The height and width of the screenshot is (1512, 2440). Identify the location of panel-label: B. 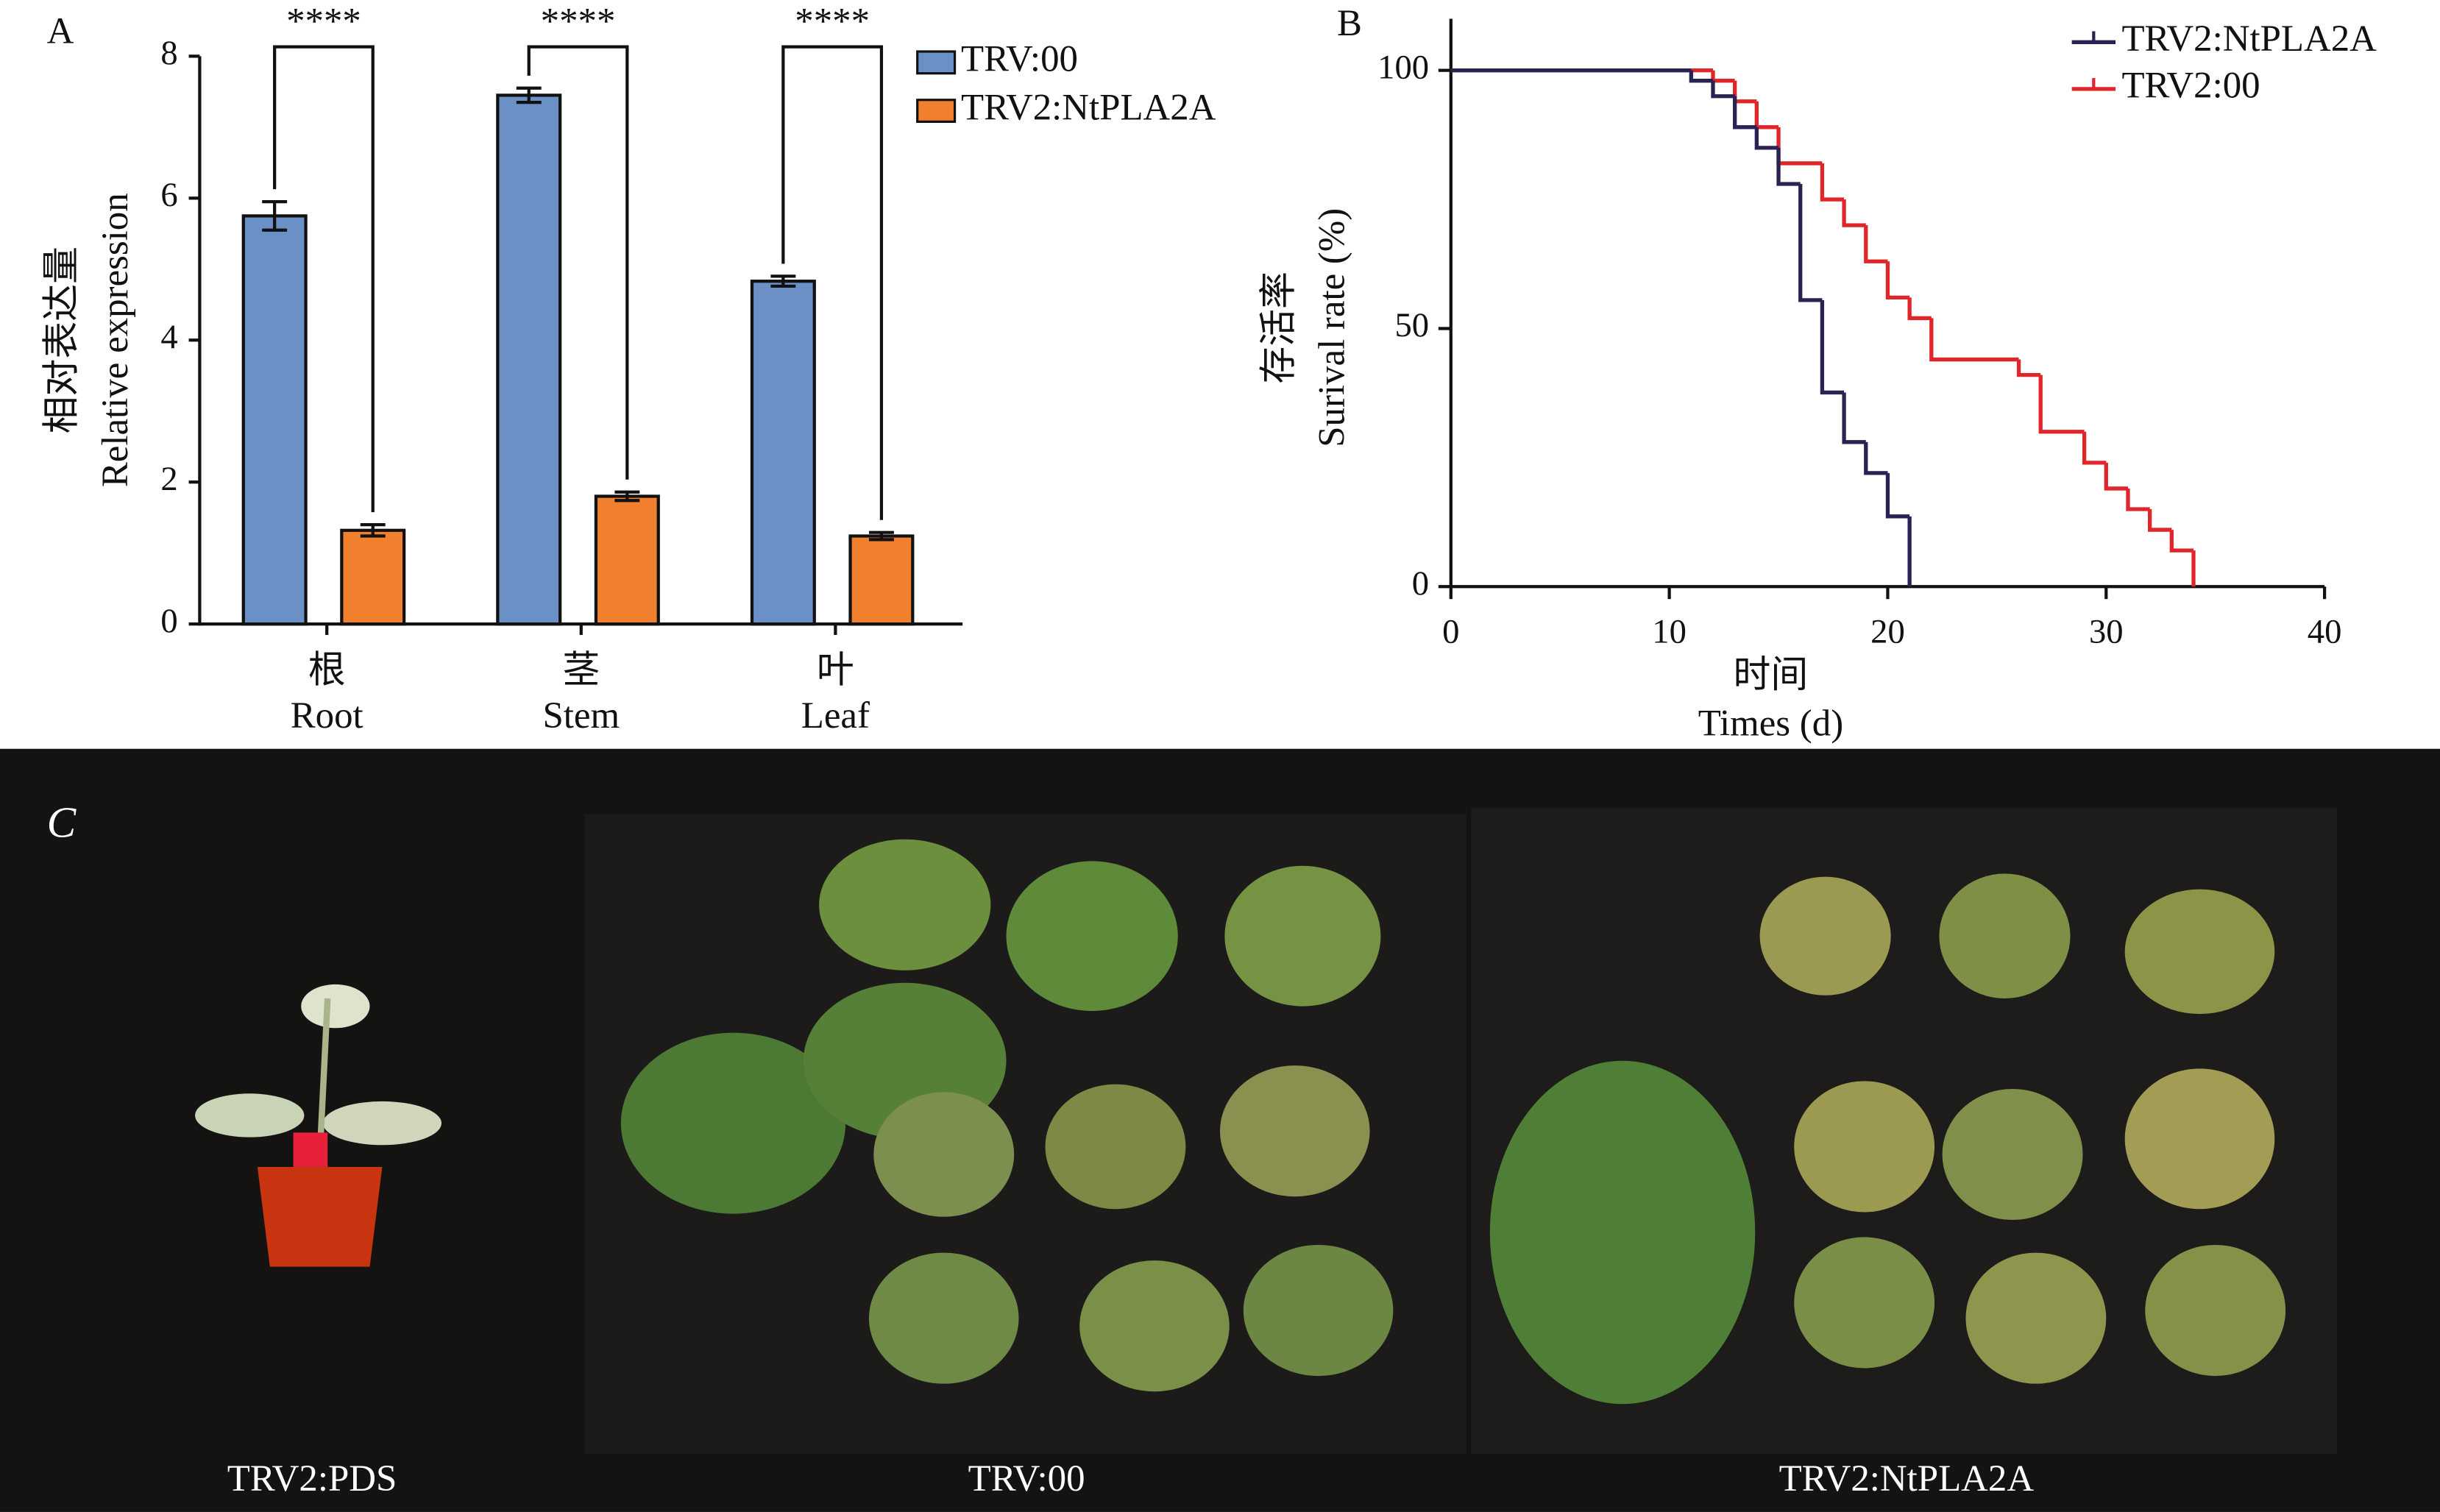
(1349, 23).